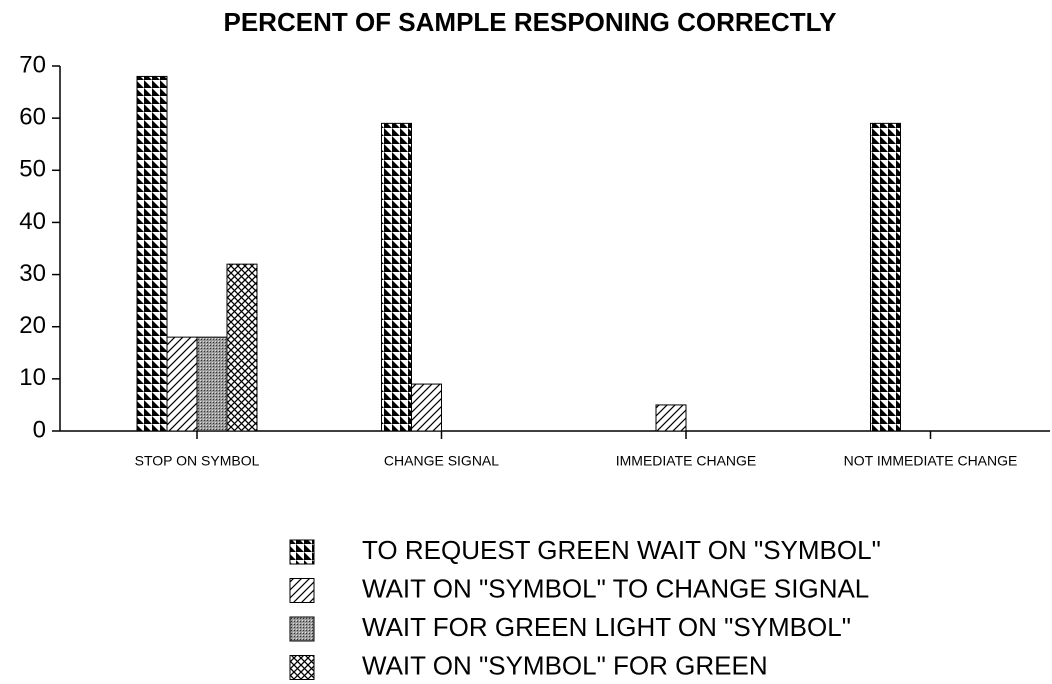 The image size is (1052, 684). What do you see at coordinates (565, 665) in the screenshot?
I see `legend-label: WAIT ON "SYMBOL" FOR GREEN` at bounding box center [565, 665].